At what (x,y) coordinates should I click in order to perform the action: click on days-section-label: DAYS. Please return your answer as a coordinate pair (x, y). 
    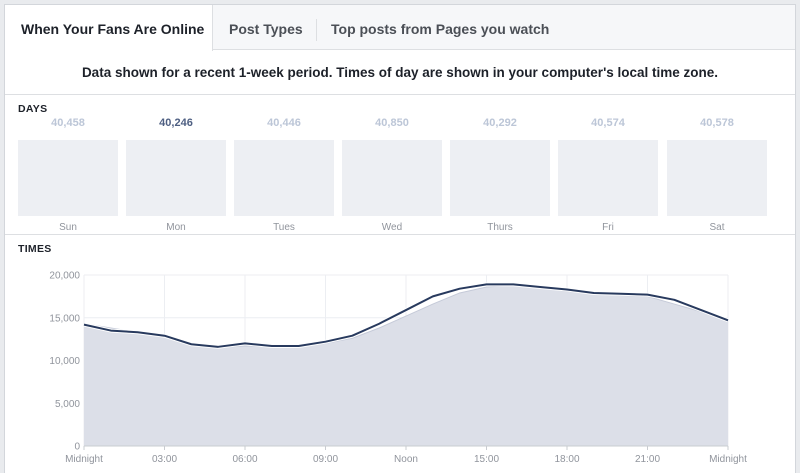
    Looking at the image, I should click on (33, 109).